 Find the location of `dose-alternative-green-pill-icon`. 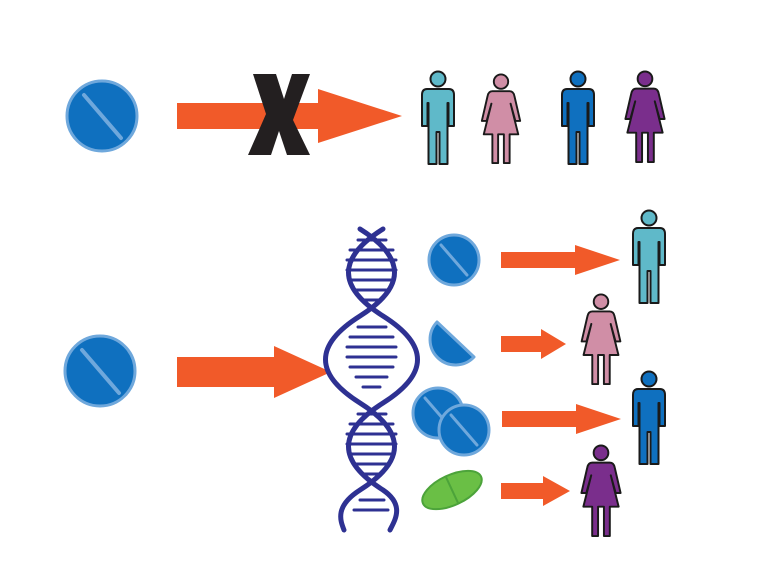

dose-alternative-green-pill-icon is located at coordinates (452, 490).